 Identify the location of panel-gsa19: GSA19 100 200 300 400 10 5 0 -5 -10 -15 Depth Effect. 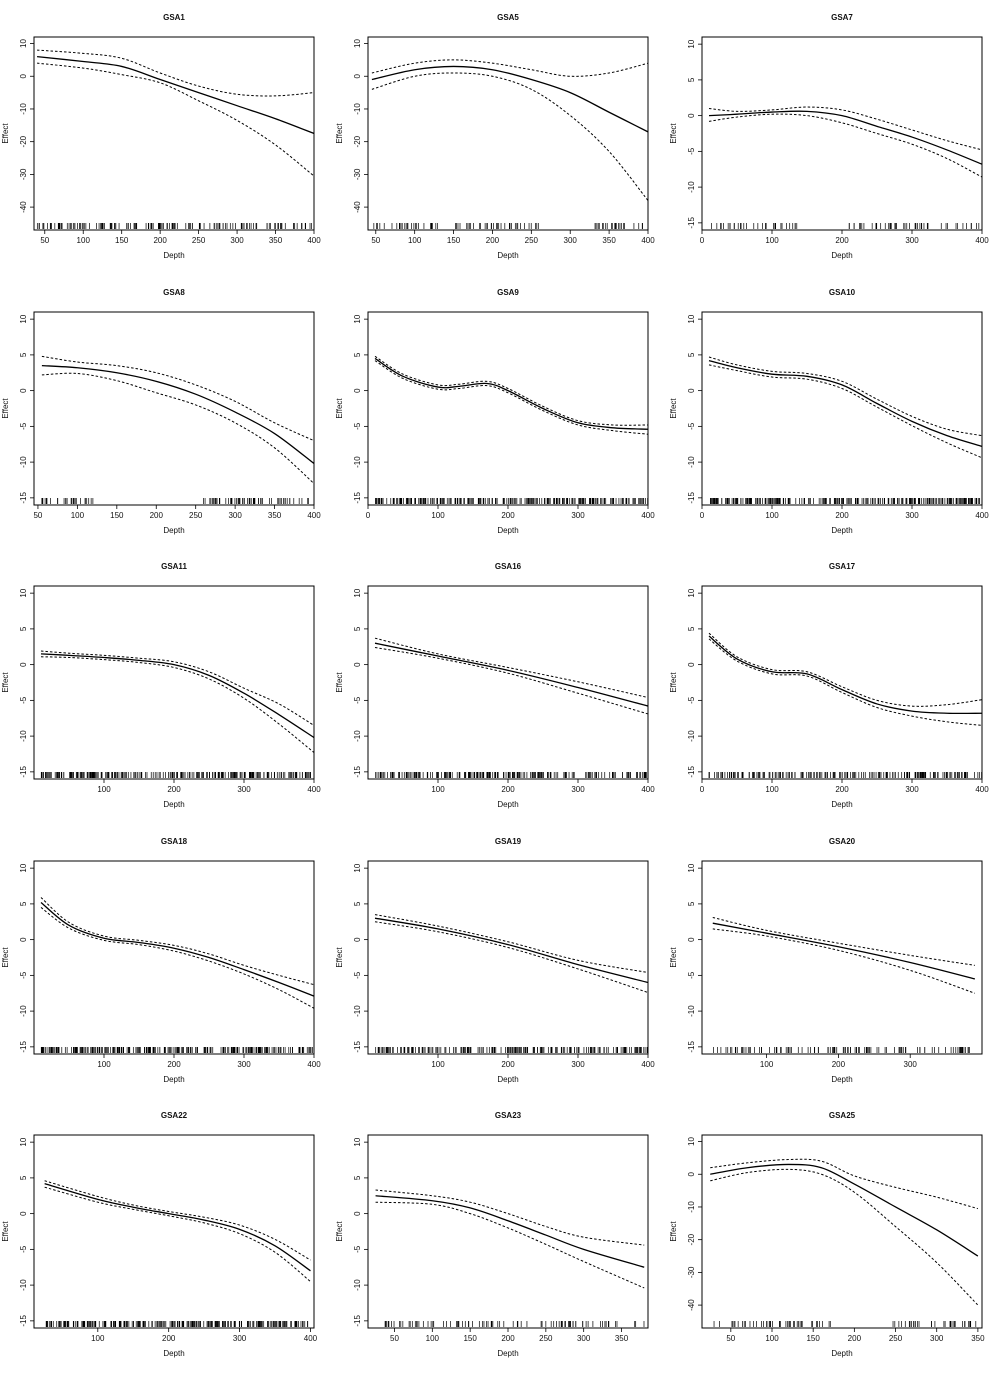
(495, 960).